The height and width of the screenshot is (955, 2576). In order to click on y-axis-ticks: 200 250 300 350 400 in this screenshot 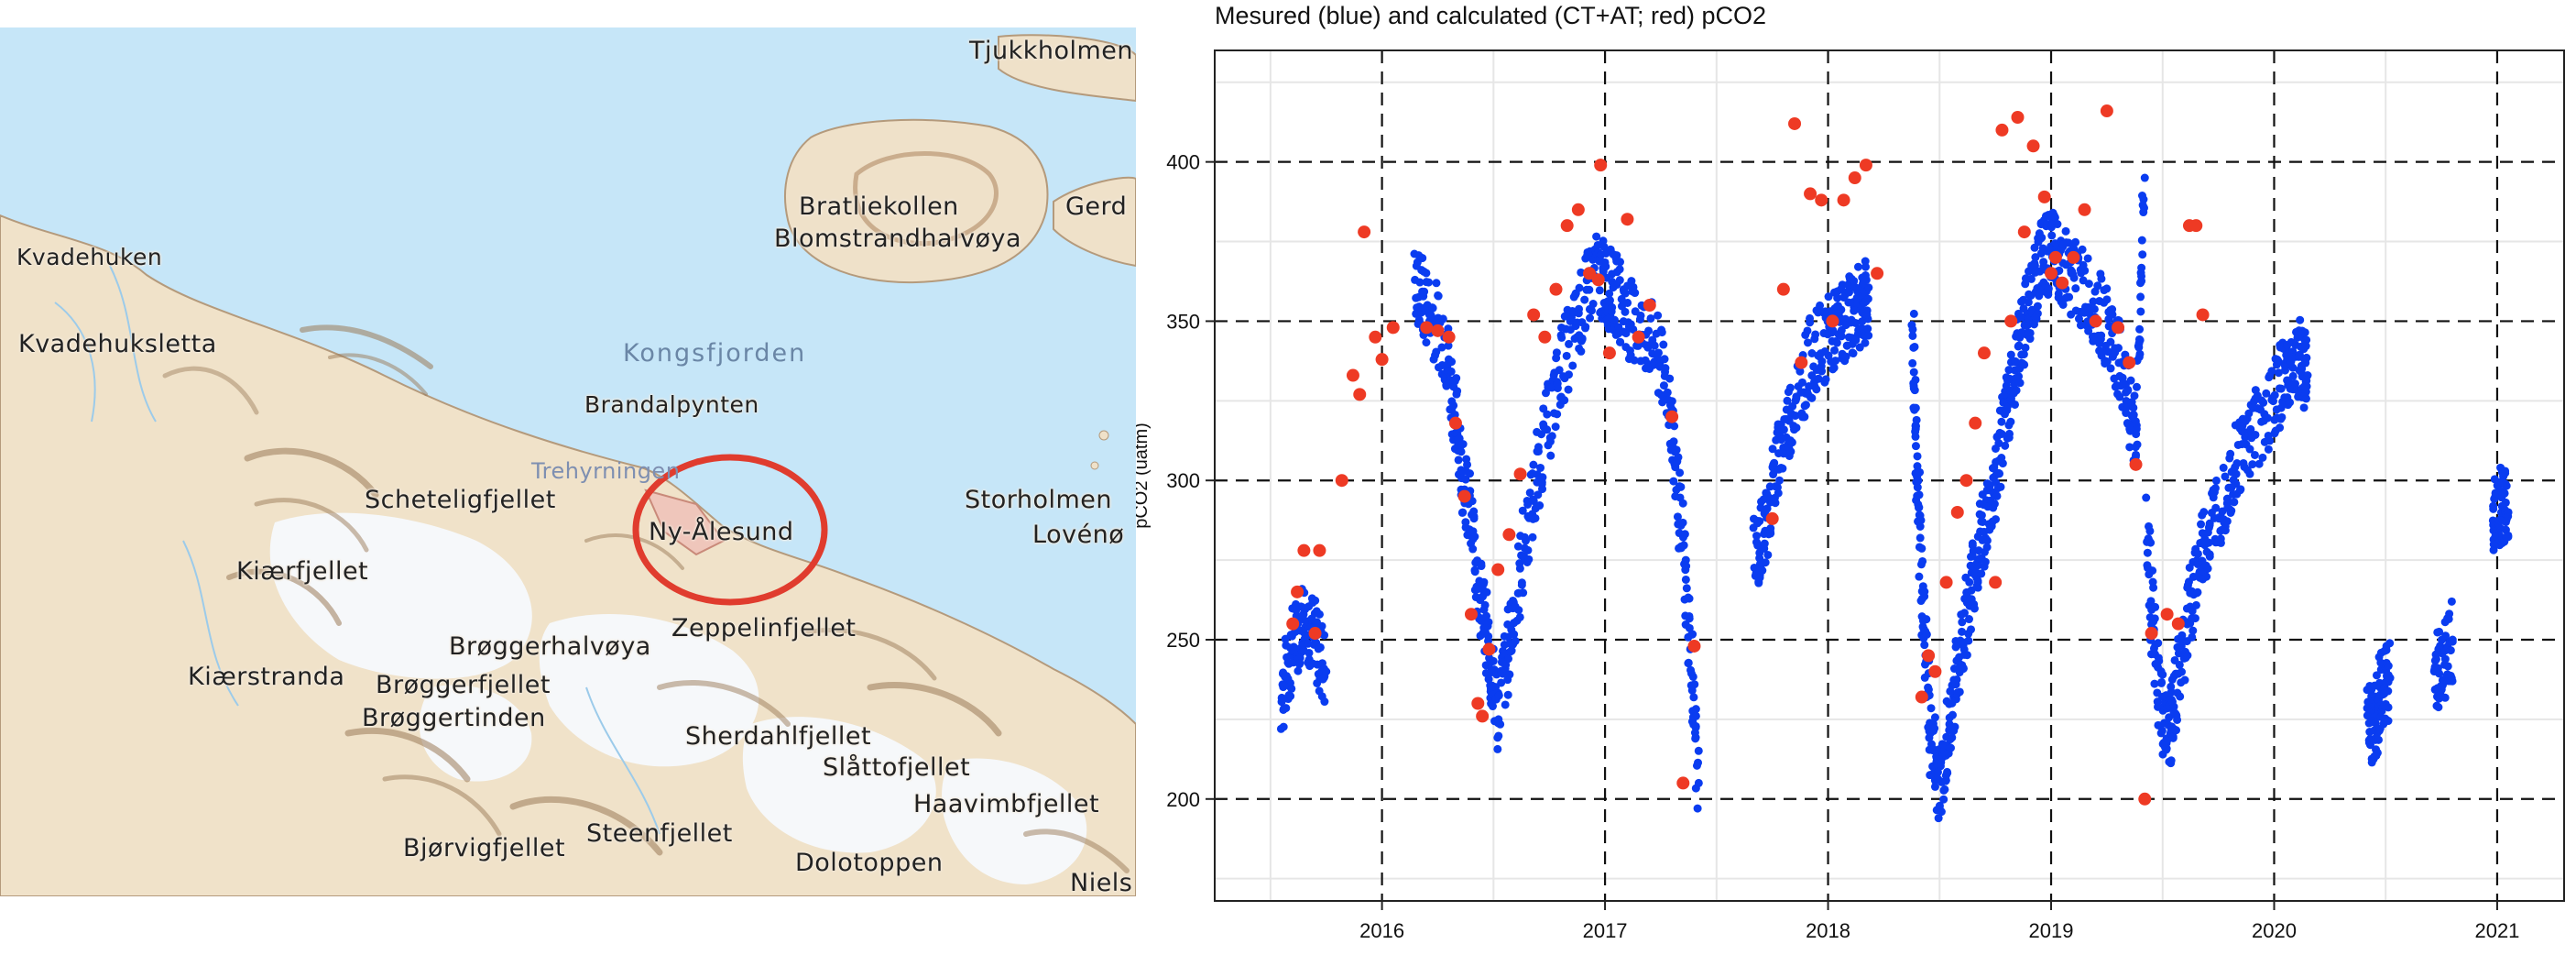, I will do `click(1191, 481)`.